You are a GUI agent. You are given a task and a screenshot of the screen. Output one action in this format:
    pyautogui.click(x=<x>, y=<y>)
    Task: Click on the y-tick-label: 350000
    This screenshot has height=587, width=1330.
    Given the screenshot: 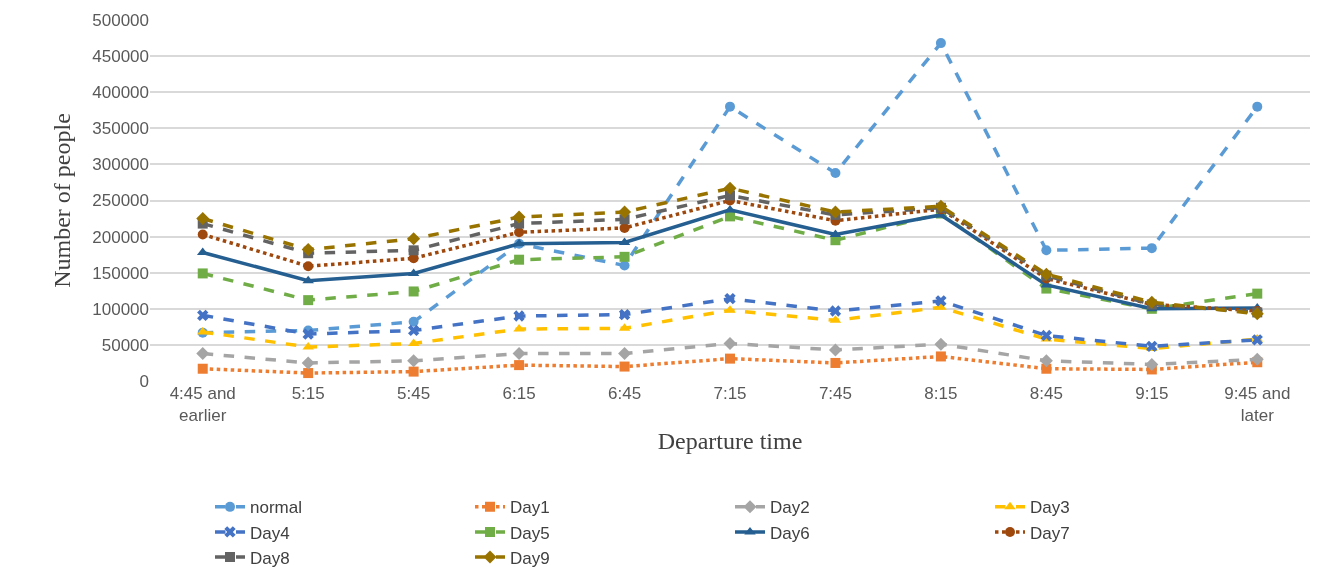 What is the action you would take?
    pyautogui.click(x=120, y=129)
    